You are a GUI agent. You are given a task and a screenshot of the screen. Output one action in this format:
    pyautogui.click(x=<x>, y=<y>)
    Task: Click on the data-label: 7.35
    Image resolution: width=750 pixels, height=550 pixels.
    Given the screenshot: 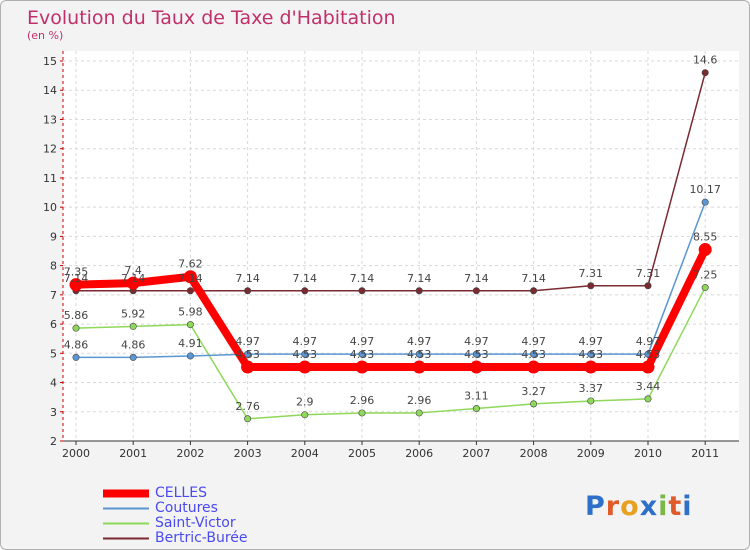 What is the action you would take?
    pyautogui.click(x=76, y=272)
    